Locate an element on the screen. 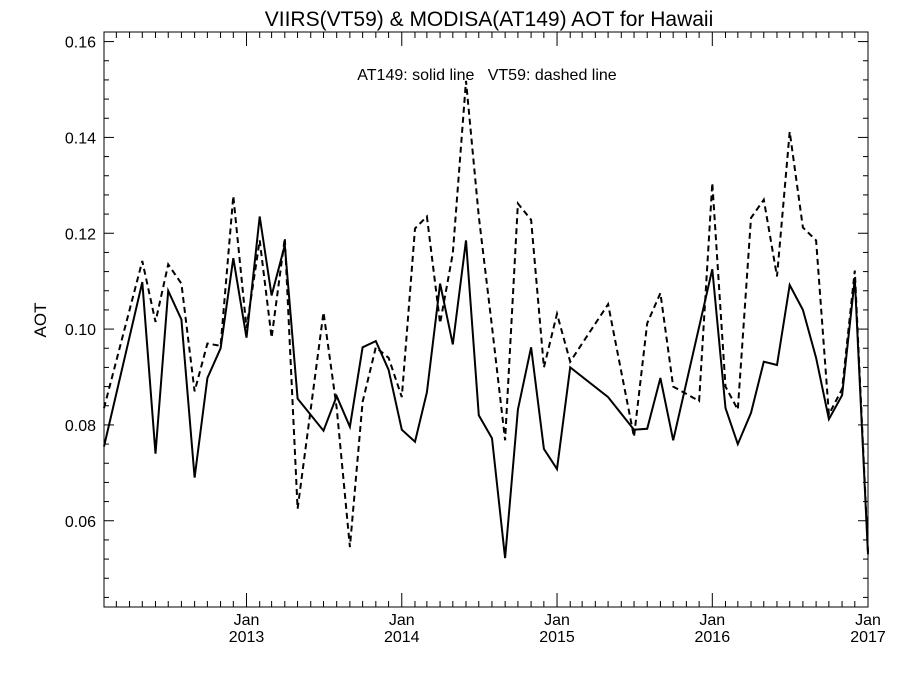 This screenshot has width=900, height=675. y-tick-label: 0.16 is located at coordinates (80, 43).